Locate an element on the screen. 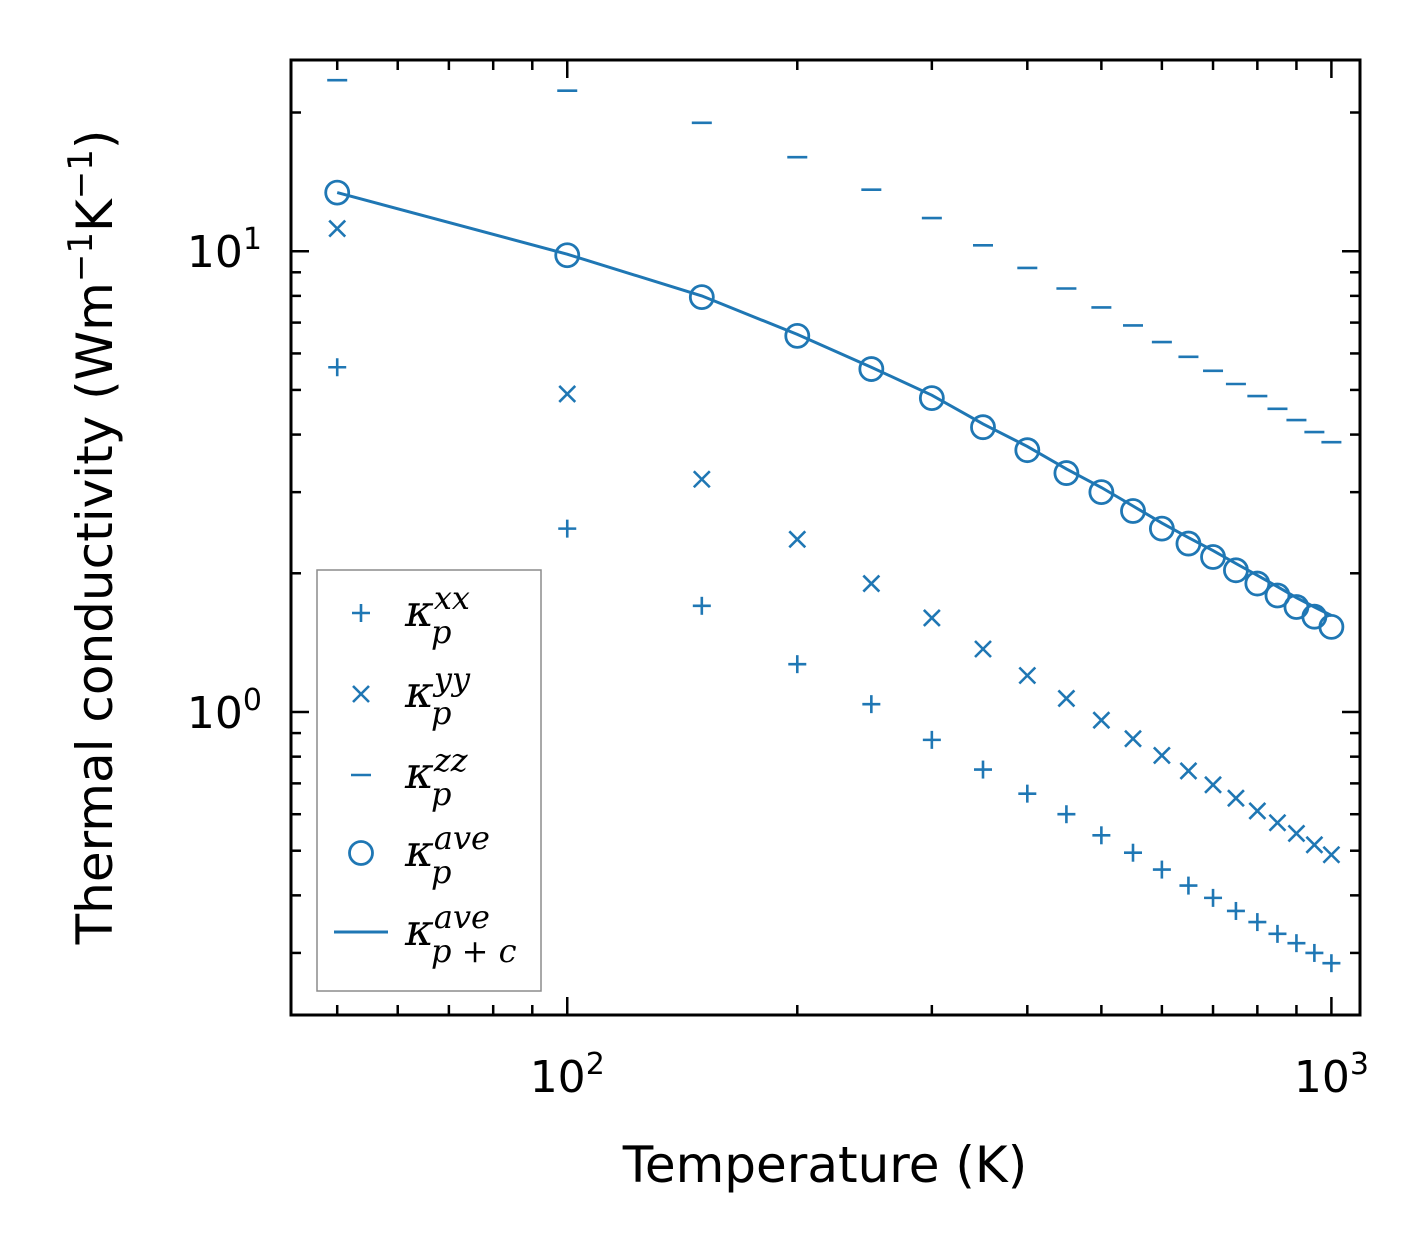  y-axis-title: Thermal conductivity (Wm−1K−1) is located at coordinates (92, 538).